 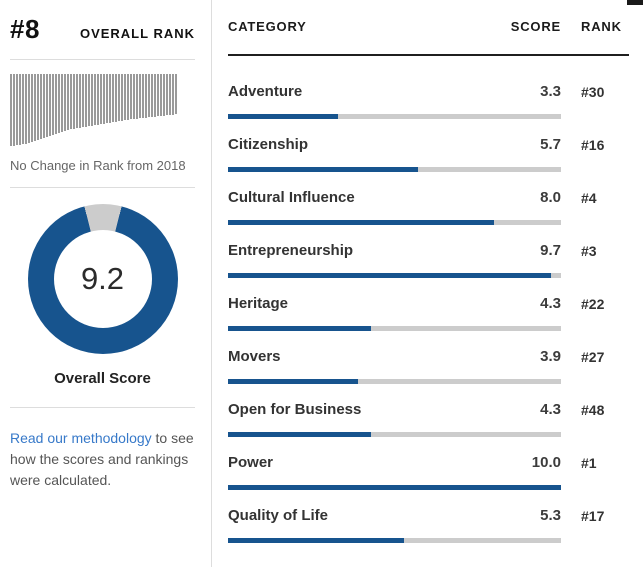 I want to click on table-row: Adventure 3.3 #30, so click(x=428, y=100).